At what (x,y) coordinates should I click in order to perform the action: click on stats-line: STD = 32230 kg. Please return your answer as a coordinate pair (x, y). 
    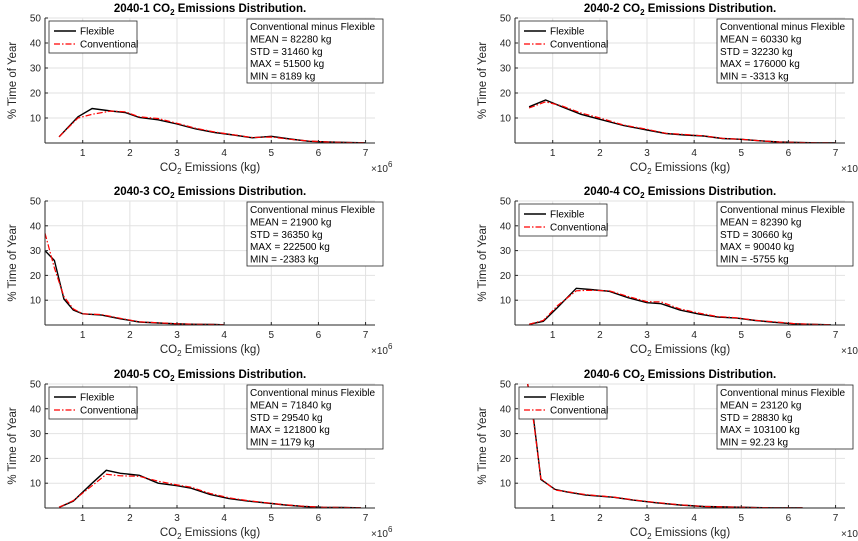
    Looking at the image, I should click on (756, 52).